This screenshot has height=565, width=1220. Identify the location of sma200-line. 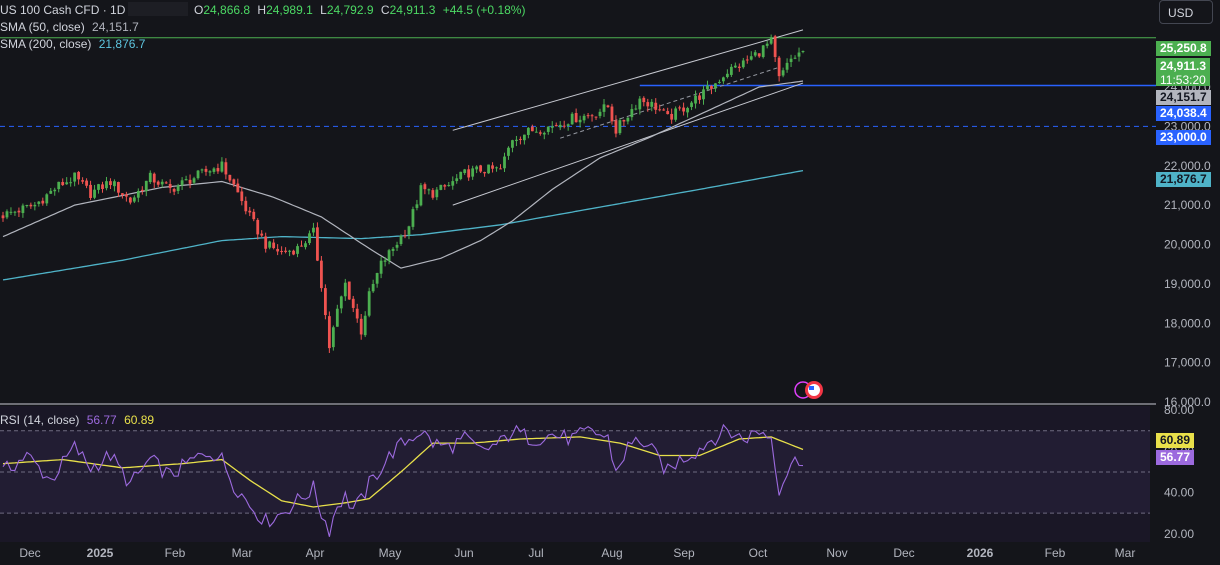
(403, 225).